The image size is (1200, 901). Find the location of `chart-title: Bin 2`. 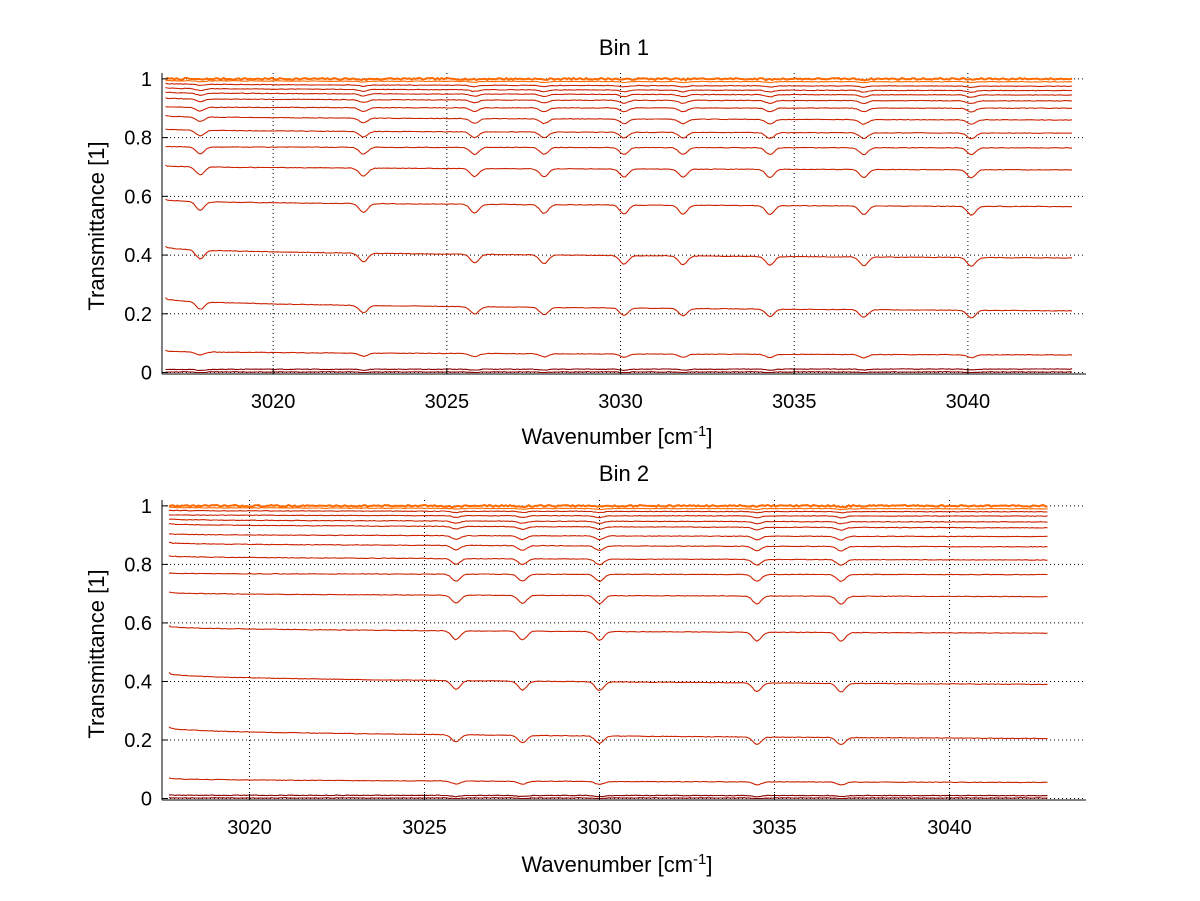

chart-title: Bin 2 is located at coordinates (624, 473).